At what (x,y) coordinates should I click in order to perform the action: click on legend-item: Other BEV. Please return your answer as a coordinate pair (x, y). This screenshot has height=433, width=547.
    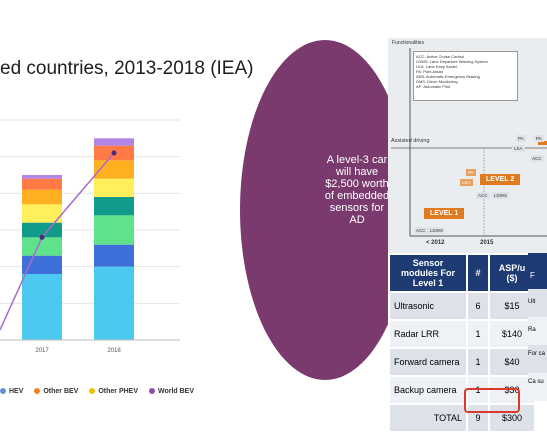
    Looking at the image, I should click on (56, 391).